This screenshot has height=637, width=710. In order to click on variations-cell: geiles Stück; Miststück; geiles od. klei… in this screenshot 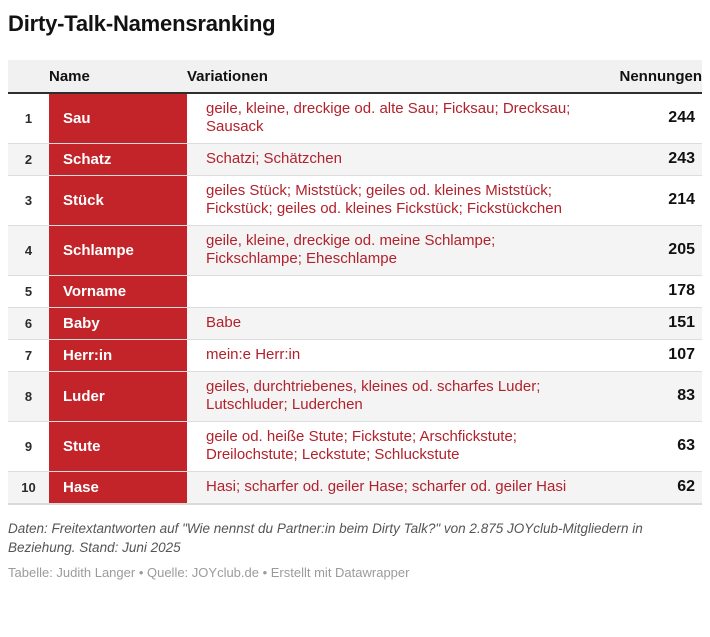, I will do `click(384, 199)`.